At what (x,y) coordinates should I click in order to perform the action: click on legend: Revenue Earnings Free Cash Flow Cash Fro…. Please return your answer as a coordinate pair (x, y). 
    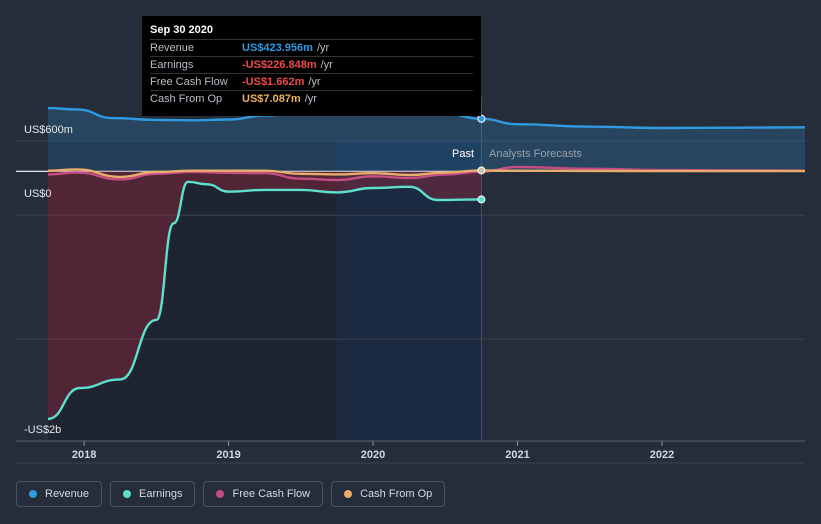
    Looking at the image, I should click on (231, 494).